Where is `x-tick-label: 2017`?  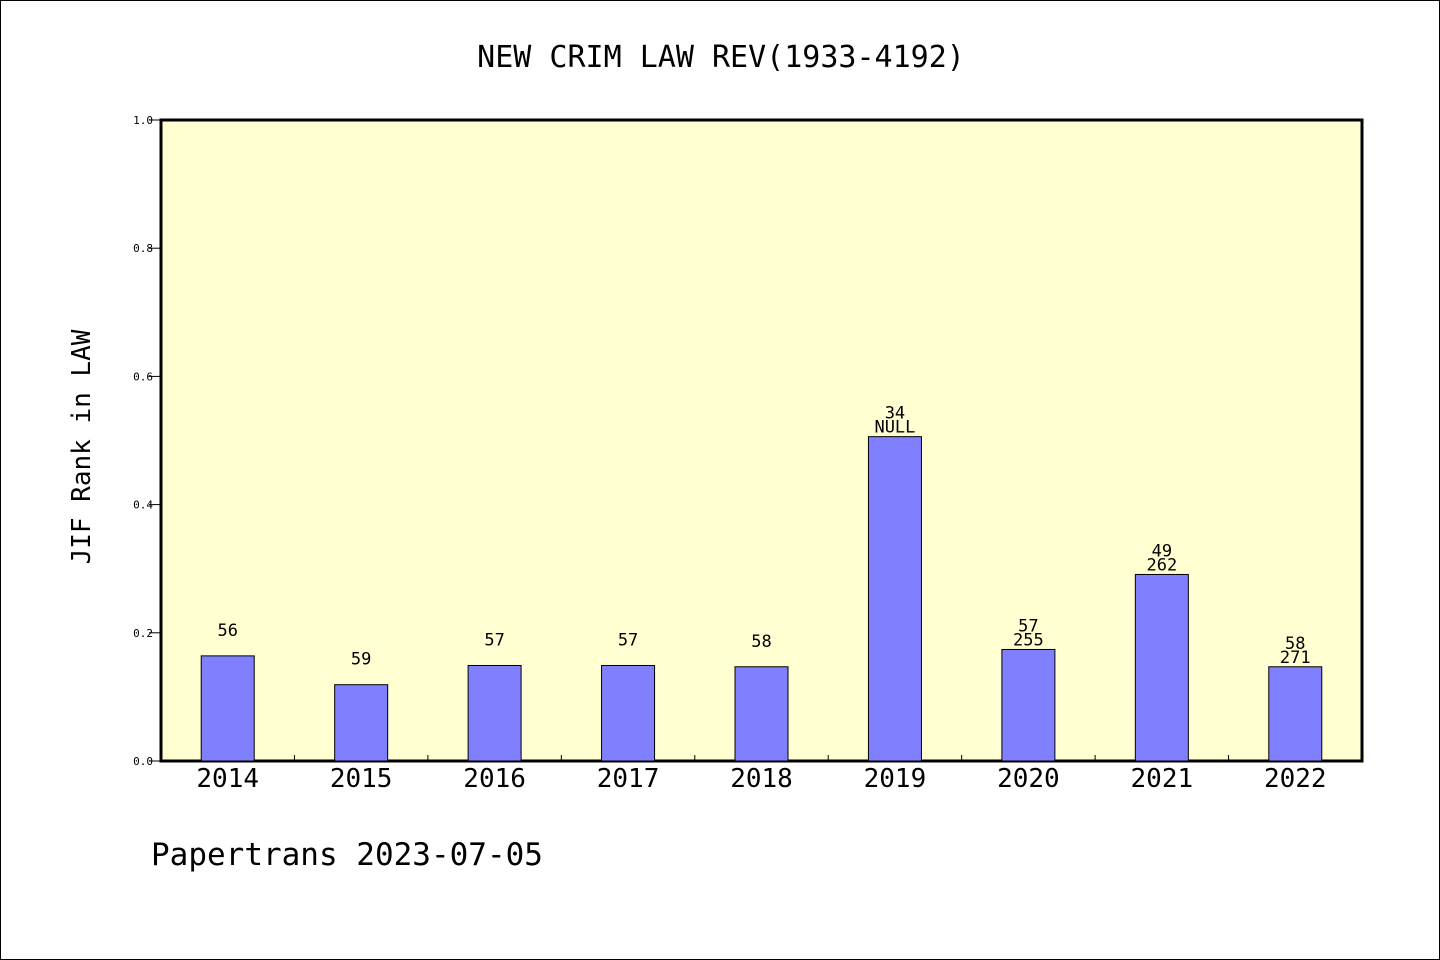 x-tick-label: 2017 is located at coordinates (628, 779).